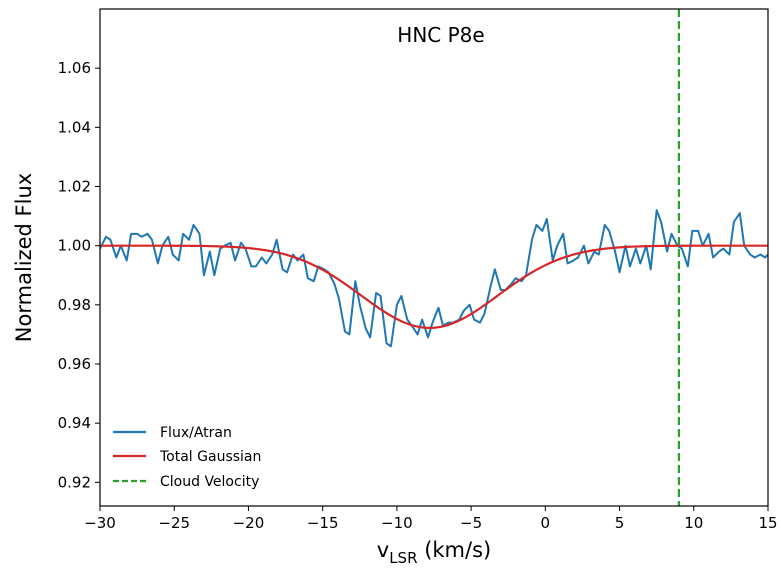  What do you see at coordinates (546, 523) in the screenshot?
I see `x-tick-label: 0` at bounding box center [546, 523].